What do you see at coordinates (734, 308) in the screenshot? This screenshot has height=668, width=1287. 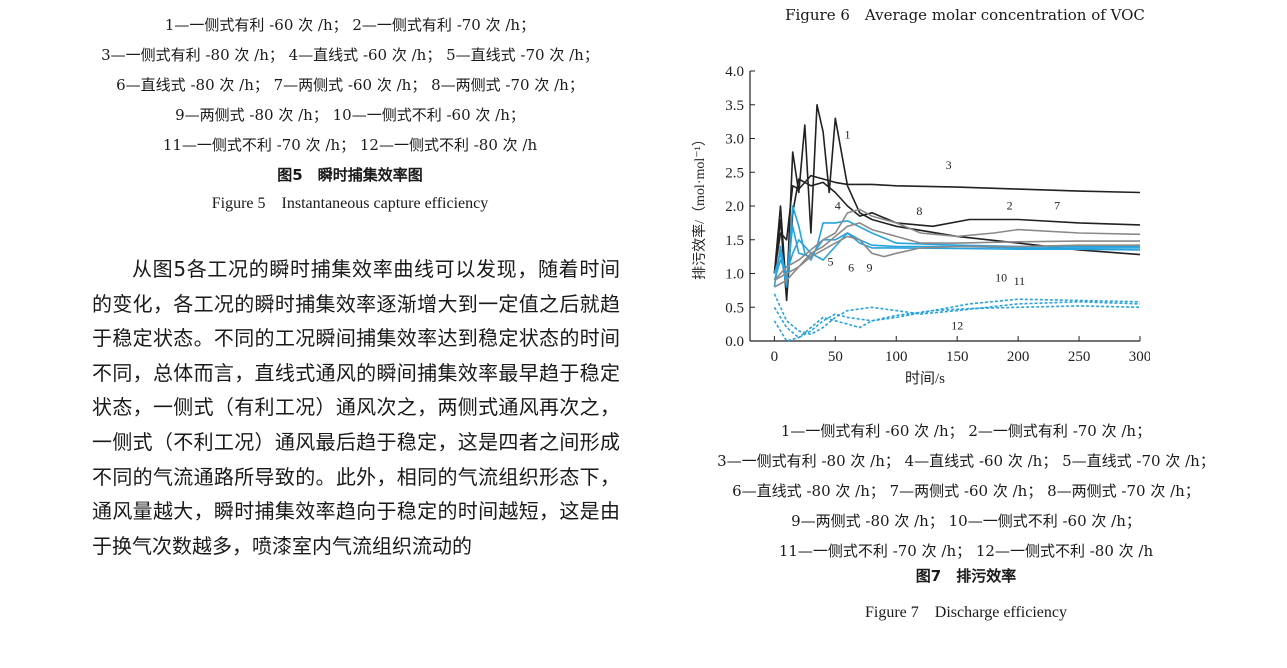 I see `y-tick-label: 0.5` at bounding box center [734, 308].